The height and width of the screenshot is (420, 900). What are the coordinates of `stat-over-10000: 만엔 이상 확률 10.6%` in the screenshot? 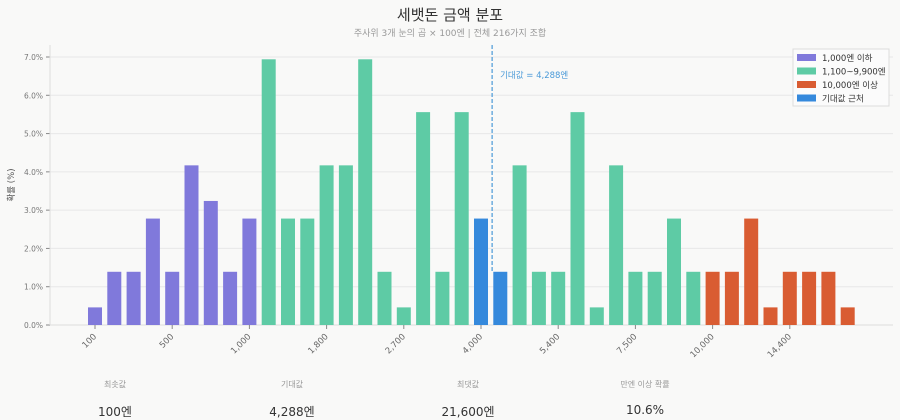 It's located at (645, 398).